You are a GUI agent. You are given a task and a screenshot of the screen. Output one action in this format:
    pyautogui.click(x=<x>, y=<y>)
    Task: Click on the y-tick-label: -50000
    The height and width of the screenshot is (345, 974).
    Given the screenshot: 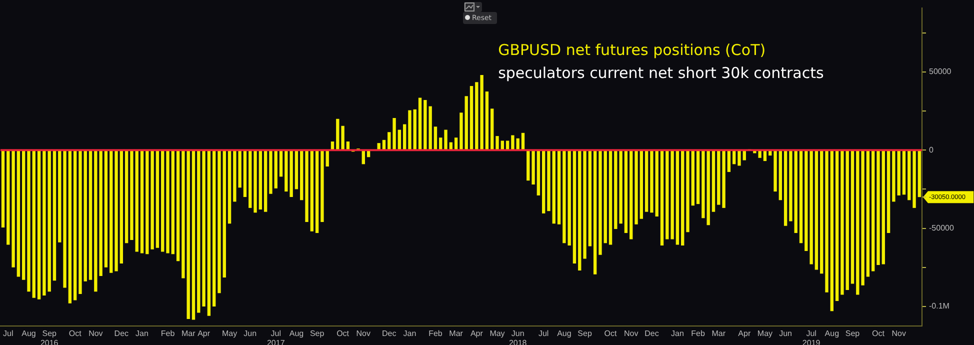 What is the action you would take?
    pyautogui.click(x=941, y=227)
    